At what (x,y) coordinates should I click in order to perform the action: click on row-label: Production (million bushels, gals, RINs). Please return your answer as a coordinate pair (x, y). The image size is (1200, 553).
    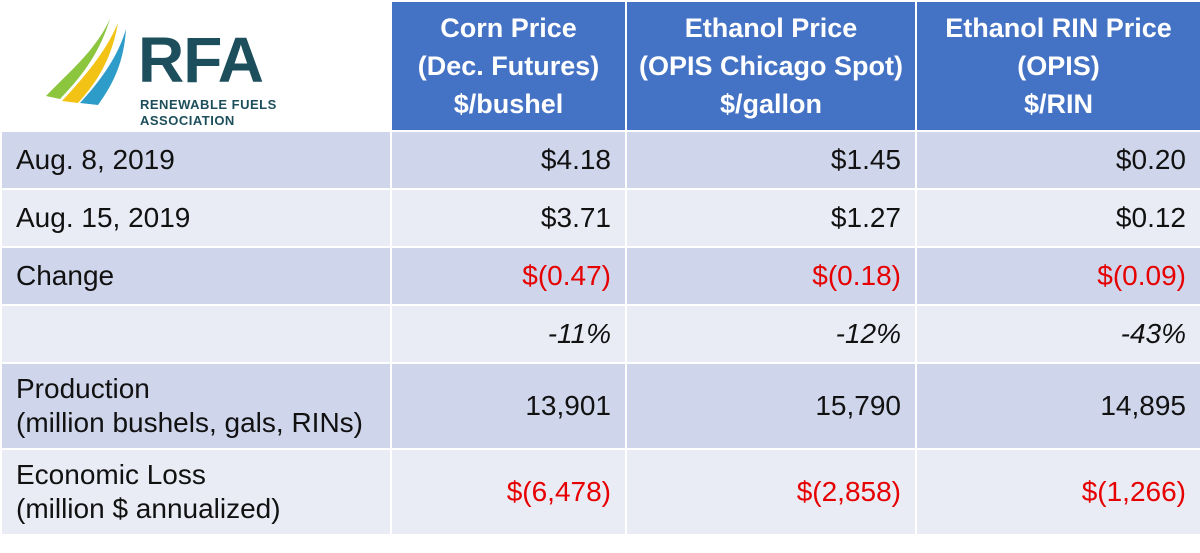
    Looking at the image, I should click on (196, 406).